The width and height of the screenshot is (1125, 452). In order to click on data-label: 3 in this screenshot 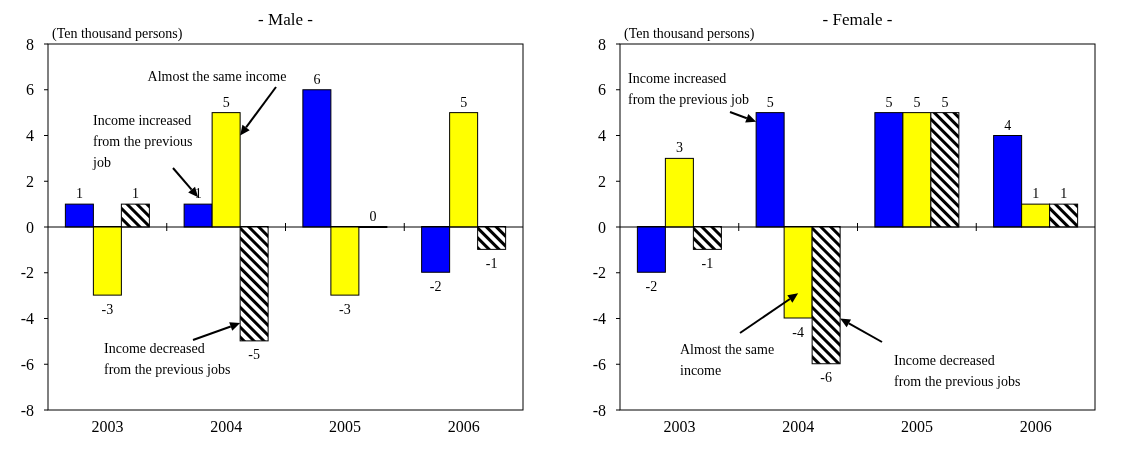, I will do `click(679, 148)`.